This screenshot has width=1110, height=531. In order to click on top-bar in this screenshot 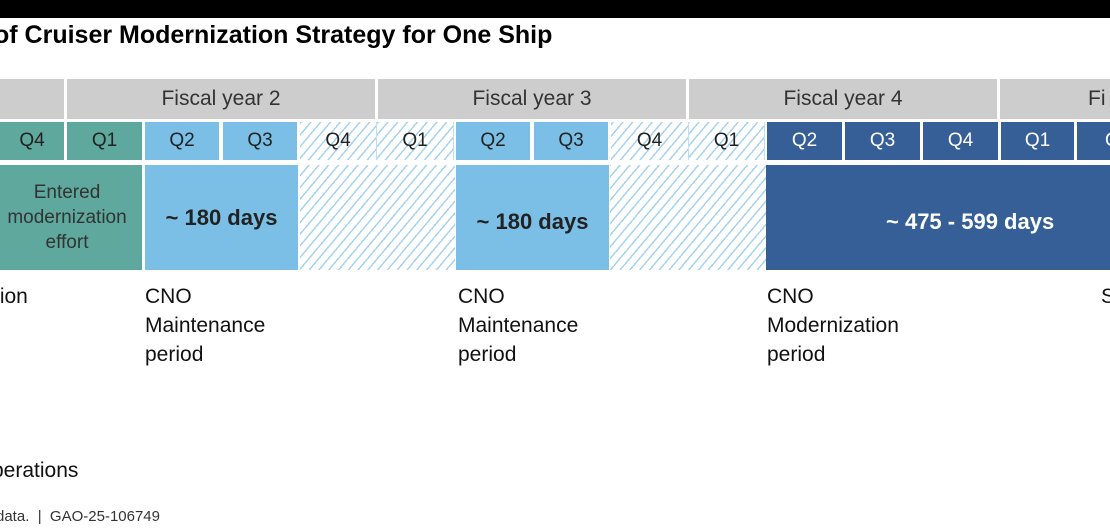, I will do `click(555, 9)`.